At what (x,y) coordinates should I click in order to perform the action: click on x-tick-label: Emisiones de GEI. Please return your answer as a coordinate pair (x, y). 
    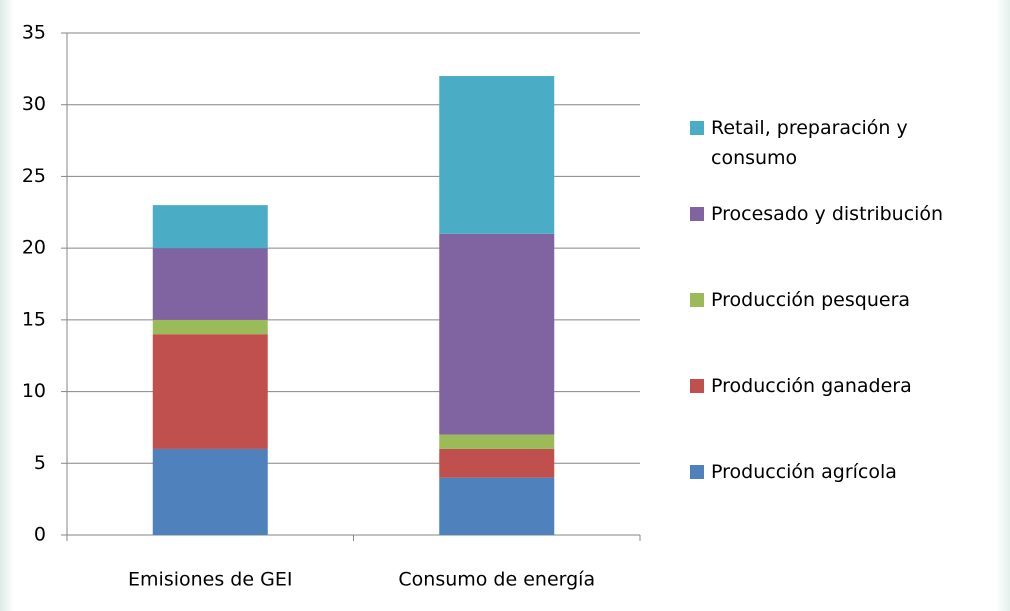
    Looking at the image, I should click on (210, 580).